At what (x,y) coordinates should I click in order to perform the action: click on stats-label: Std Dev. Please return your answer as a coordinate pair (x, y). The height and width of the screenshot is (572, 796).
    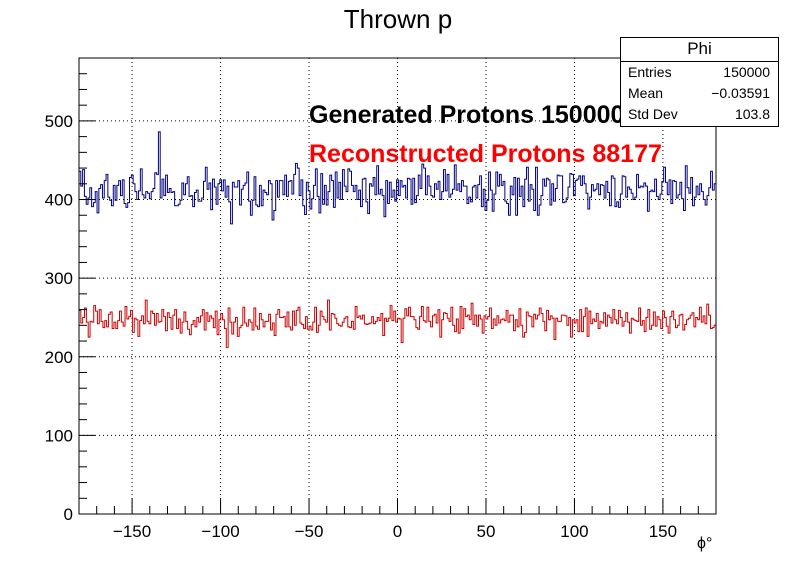
    Looking at the image, I should click on (653, 114).